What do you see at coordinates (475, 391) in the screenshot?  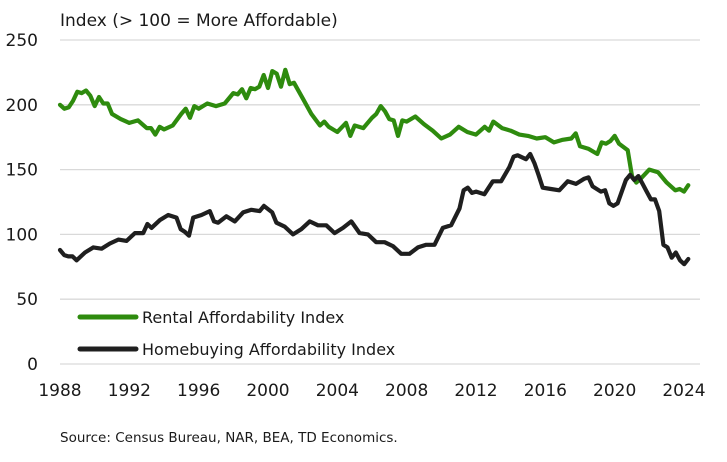 I see `x-tick-label: 2012` at bounding box center [475, 391].